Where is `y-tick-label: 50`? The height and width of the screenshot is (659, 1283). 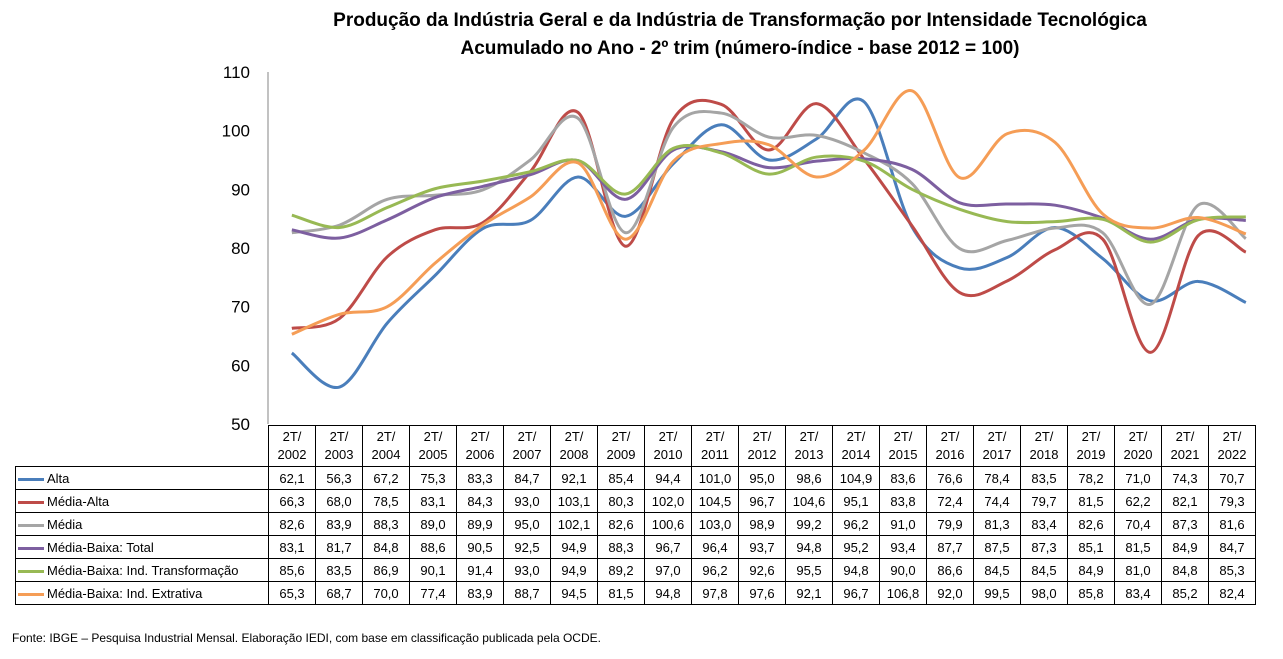
y-tick-label: 50 is located at coordinates (240, 424).